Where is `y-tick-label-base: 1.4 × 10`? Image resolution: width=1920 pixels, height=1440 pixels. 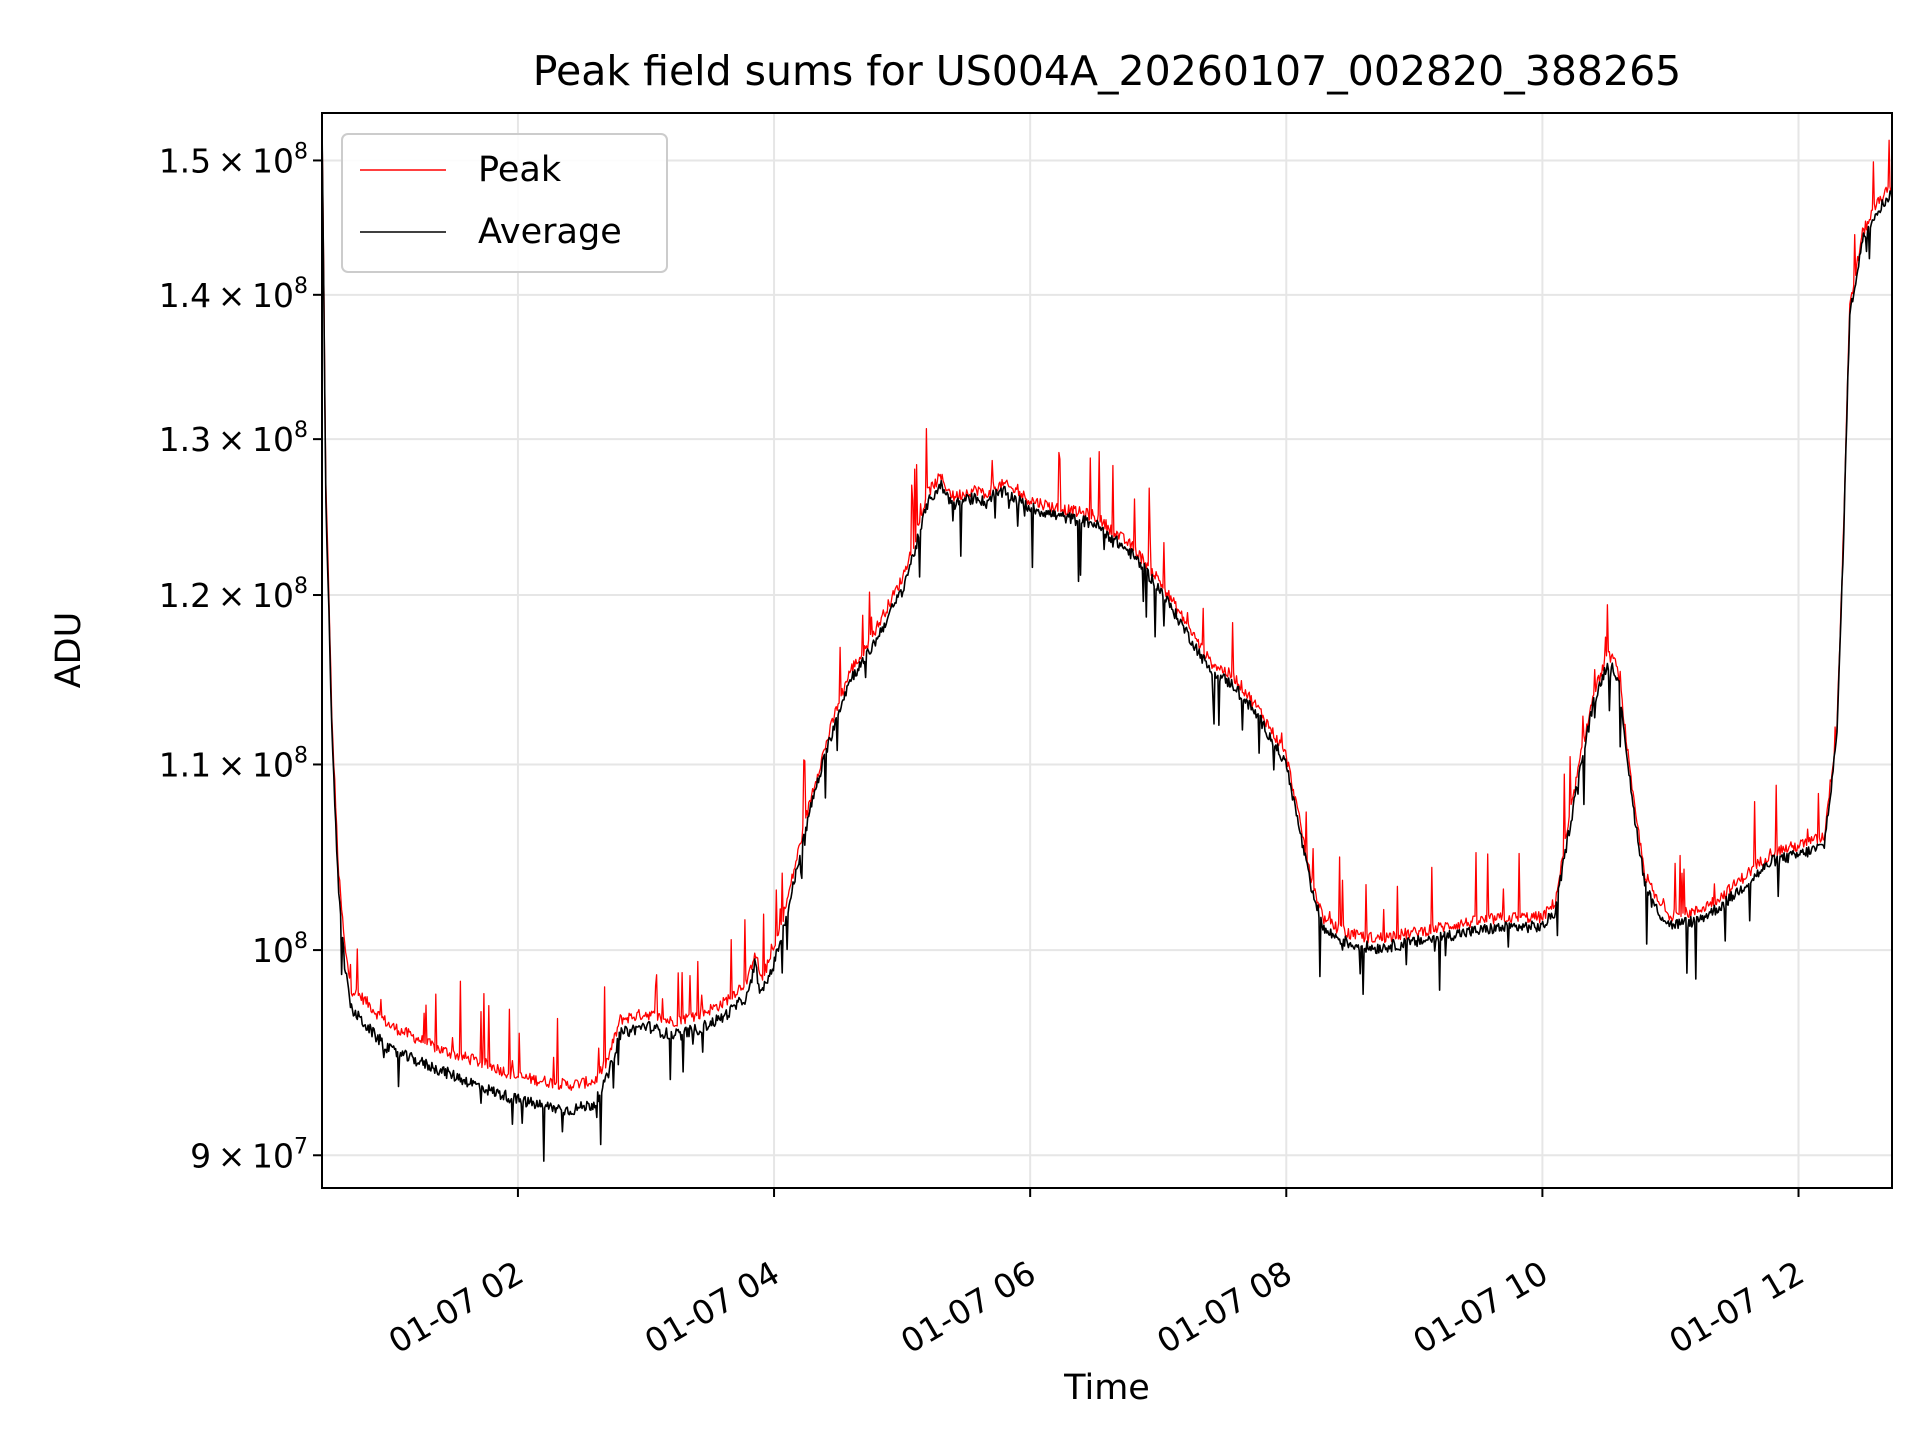
y-tick-label-base: 1.4 × 10 is located at coordinates (226, 295).